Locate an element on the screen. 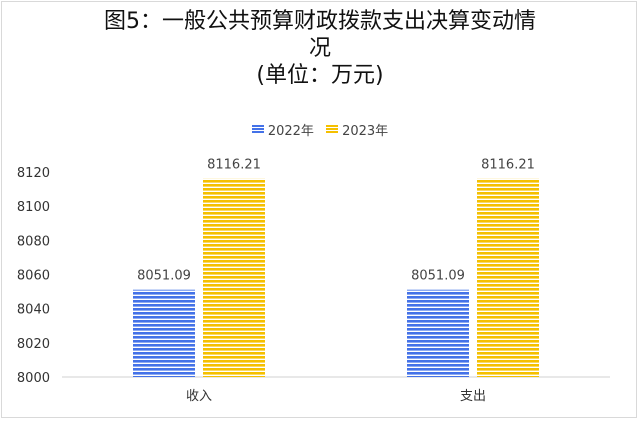 The height and width of the screenshot is (421, 640). y-tick-label: 8020 is located at coordinates (33, 344).